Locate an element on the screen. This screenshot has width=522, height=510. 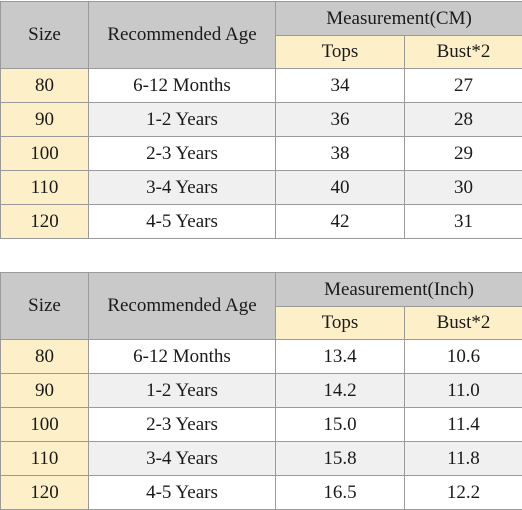
bust-cell: 31 is located at coordinates (462, 221).